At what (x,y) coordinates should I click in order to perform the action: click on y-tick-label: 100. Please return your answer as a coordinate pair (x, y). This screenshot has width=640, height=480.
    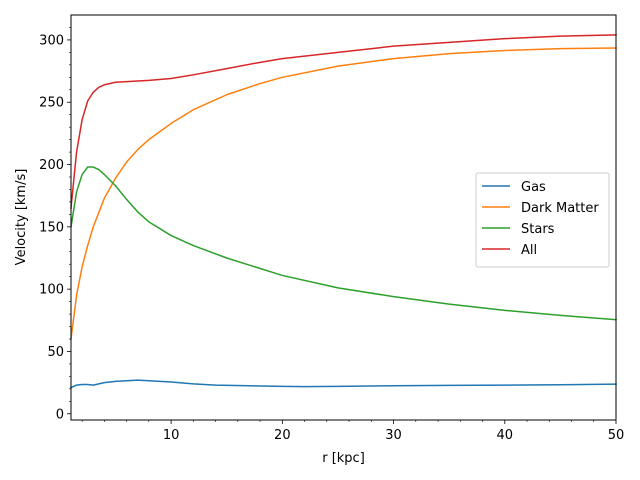
    Looking at the image, I should click on (51, 290).